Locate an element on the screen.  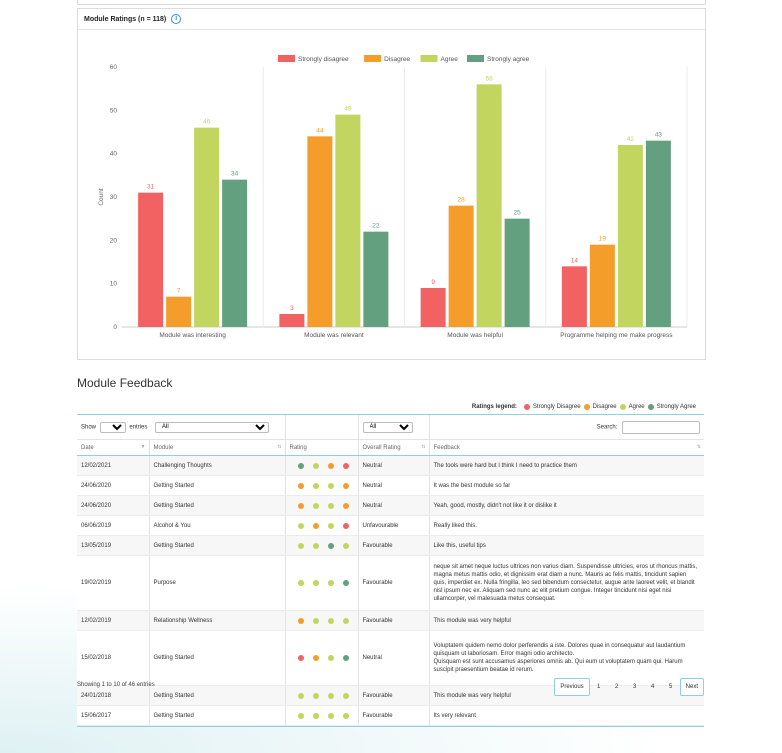
page-number-button: 2 is located at coordinates (616, 687).